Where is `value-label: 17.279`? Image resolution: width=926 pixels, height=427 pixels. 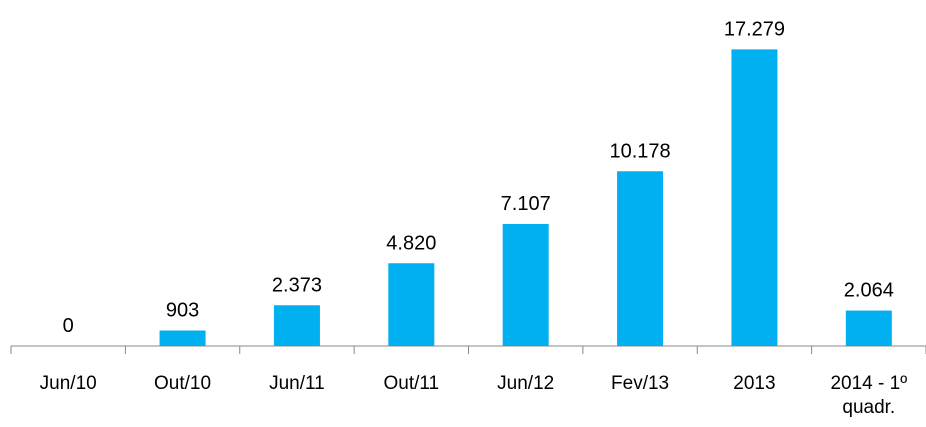
value-label: 17.279 is located at coordinates (754, 29).